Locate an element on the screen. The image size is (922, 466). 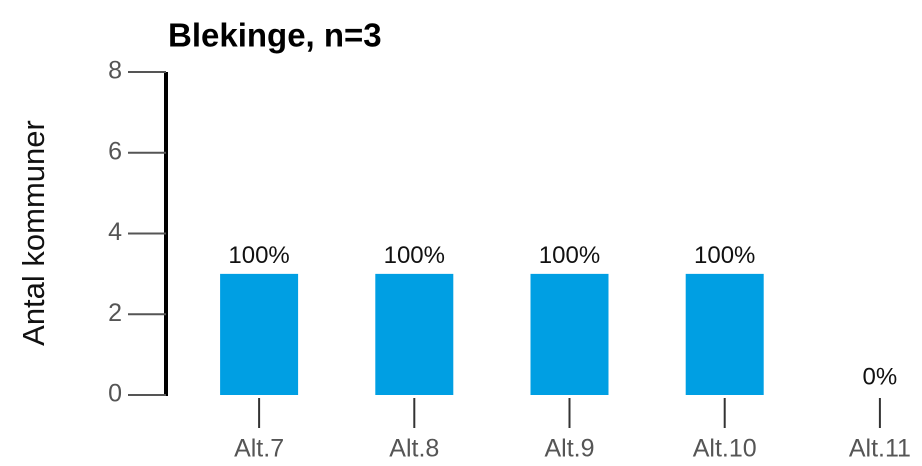
data-label: 0% is located at coordinates (880, 376).